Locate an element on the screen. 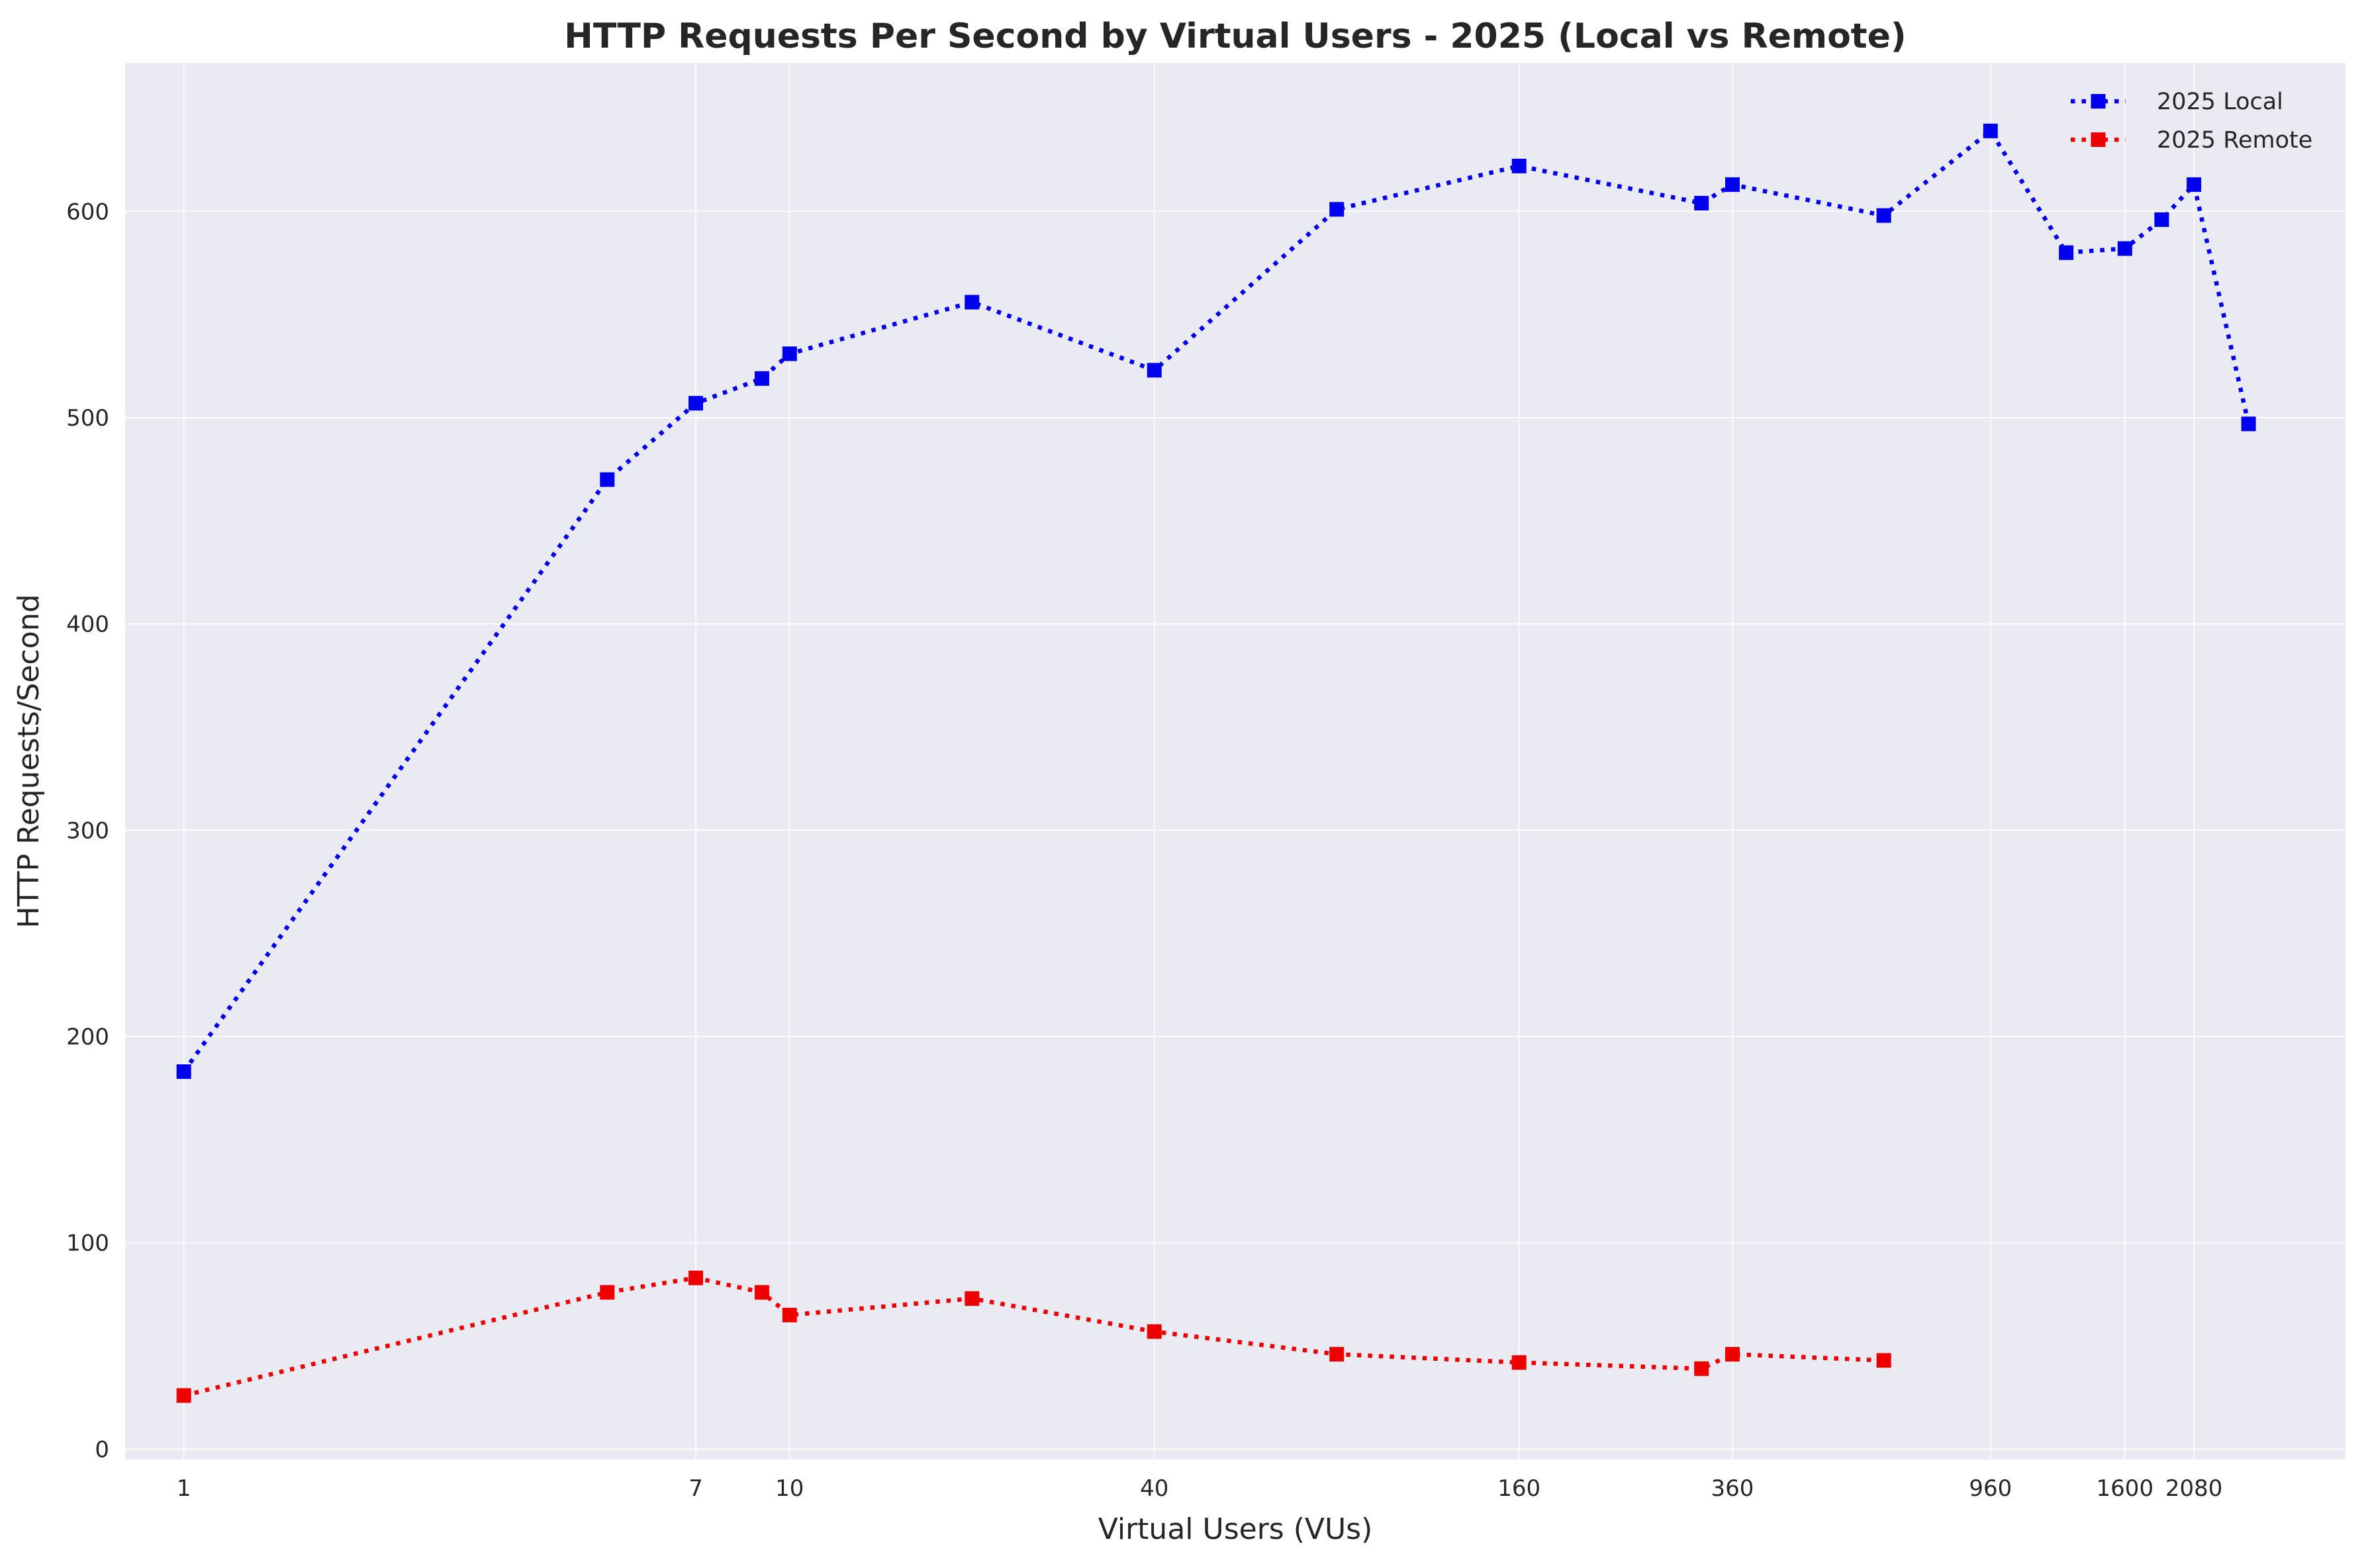 This screenshot has width=2364, height=1568. x-tick-label: 1 is located at coordinates (184, 1488).